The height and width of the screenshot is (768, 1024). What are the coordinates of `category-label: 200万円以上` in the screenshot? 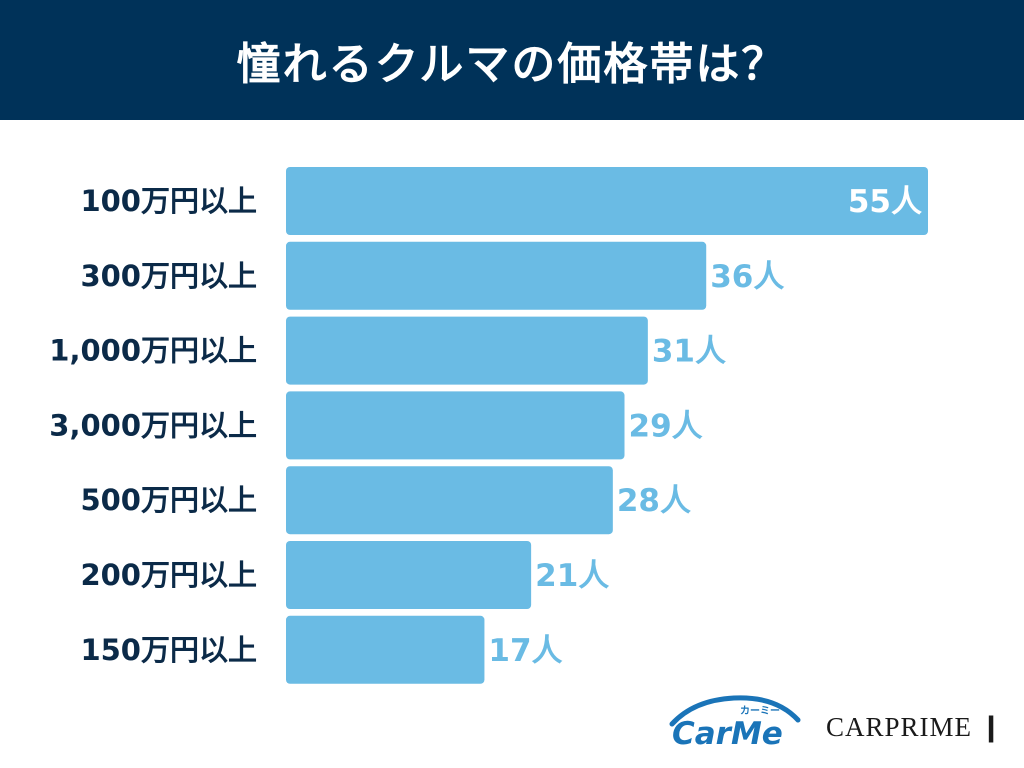 It's located at (168, 575).